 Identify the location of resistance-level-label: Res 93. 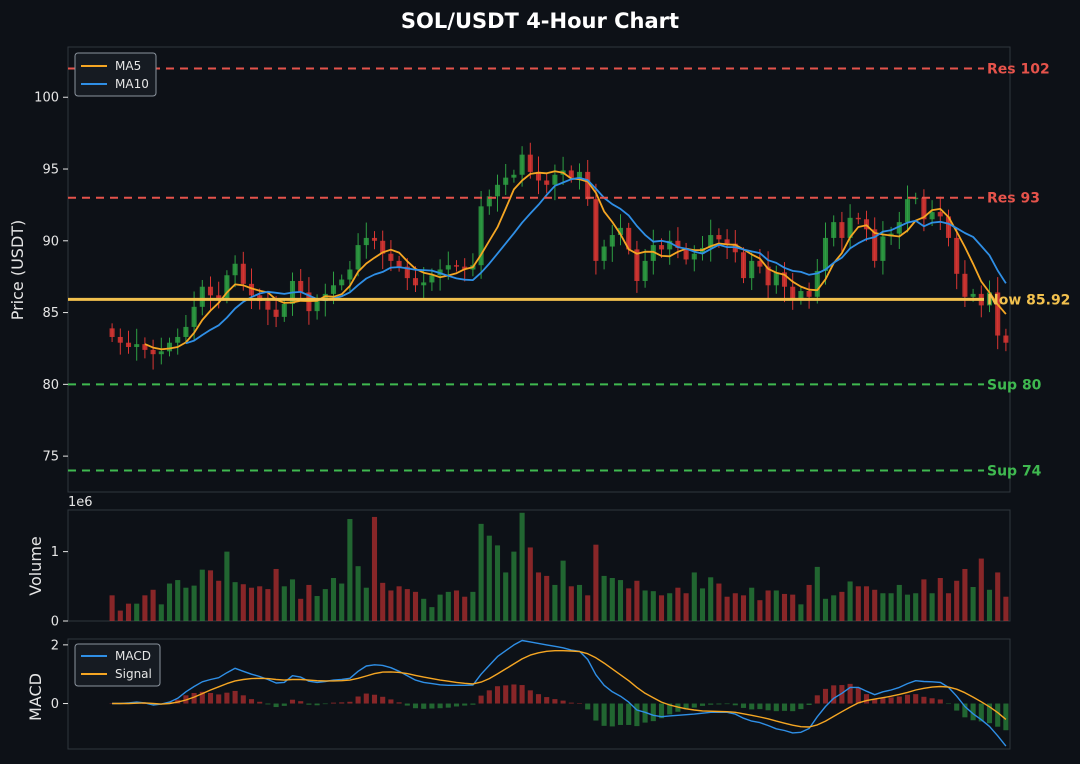
(1013, 199).